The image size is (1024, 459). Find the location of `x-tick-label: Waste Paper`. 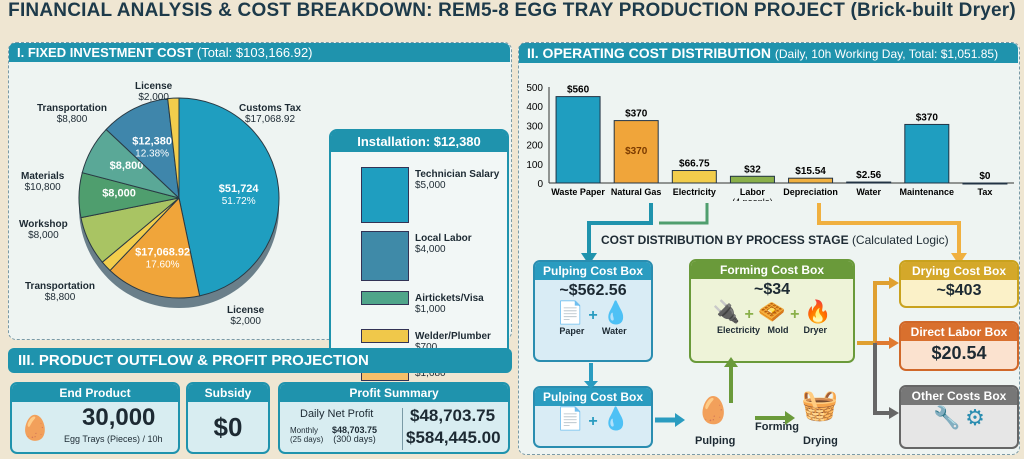

x-tick-label: Waste Paper is located at coordinates (578, 192).